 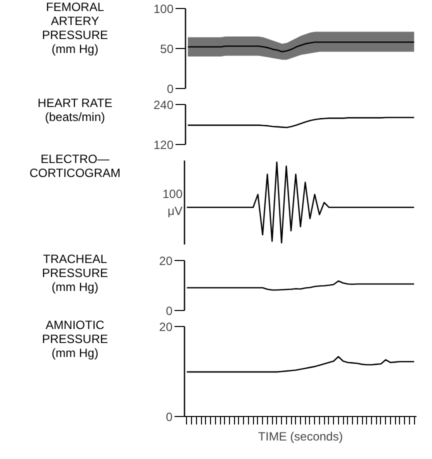 What do you see at coordinates (75, 28) in the screenshot?
I see `text: FEMORAL ARTERY PRESSURE (mm Hg)` at bounding box center [75, 28].